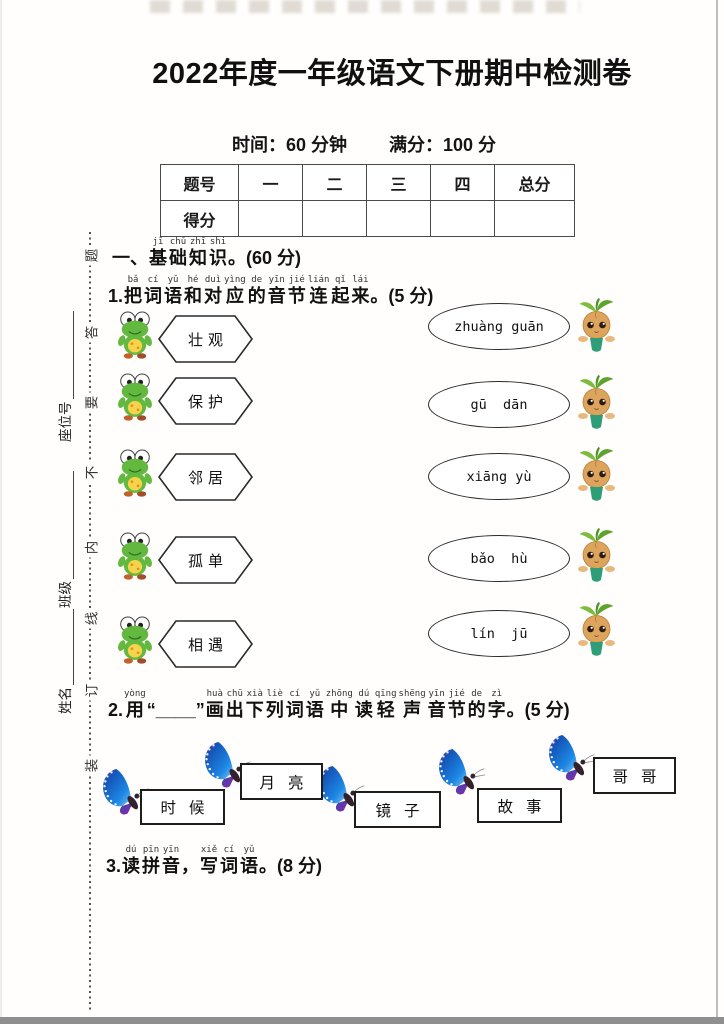 The height and width of the screenshot is (1024, 724). I want to click on class-field: 班级, so click(65, 534).